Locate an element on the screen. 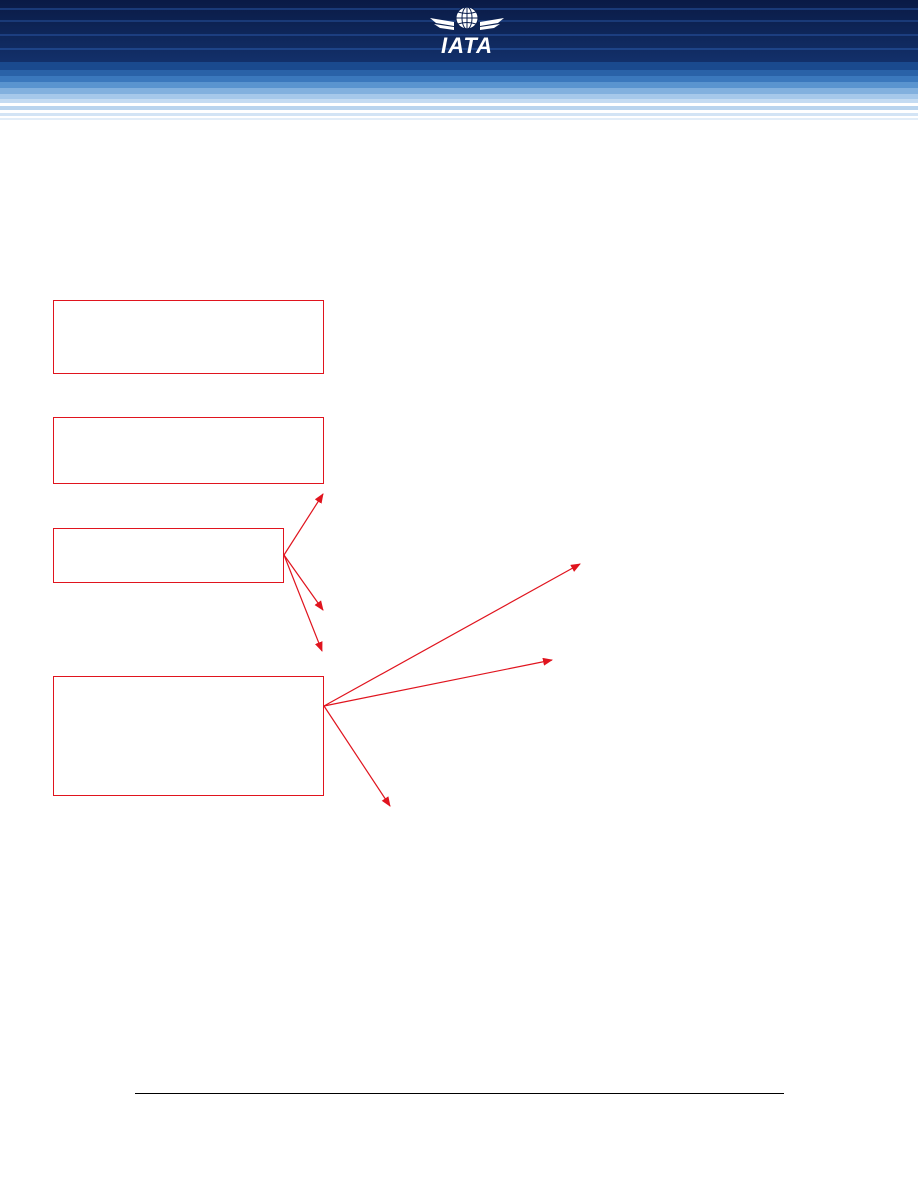 Image resolution: width=918 pixels, height=1188 pixels. arrow-box3-mid is located at coordinates (303, 582).